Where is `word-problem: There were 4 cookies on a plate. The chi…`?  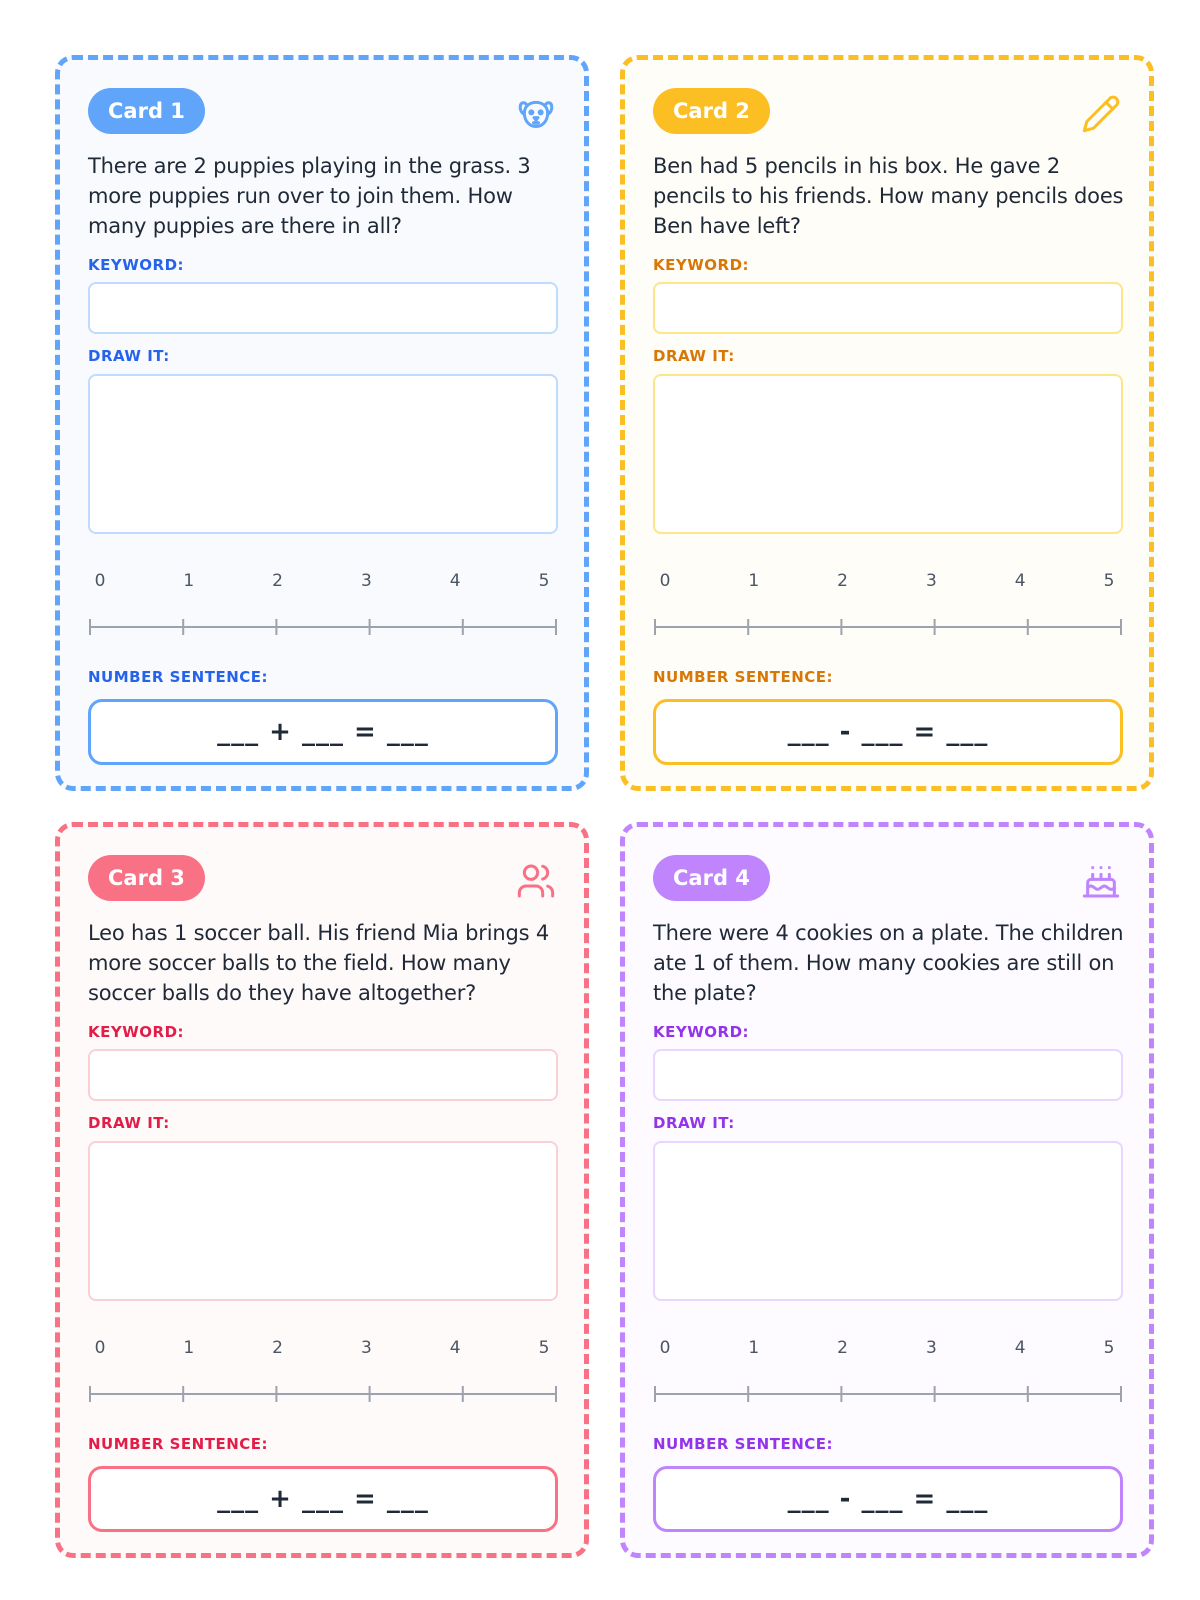 word-problem: There were 4 cookies on a plate. The chi… is located at coordinates (888, 963).